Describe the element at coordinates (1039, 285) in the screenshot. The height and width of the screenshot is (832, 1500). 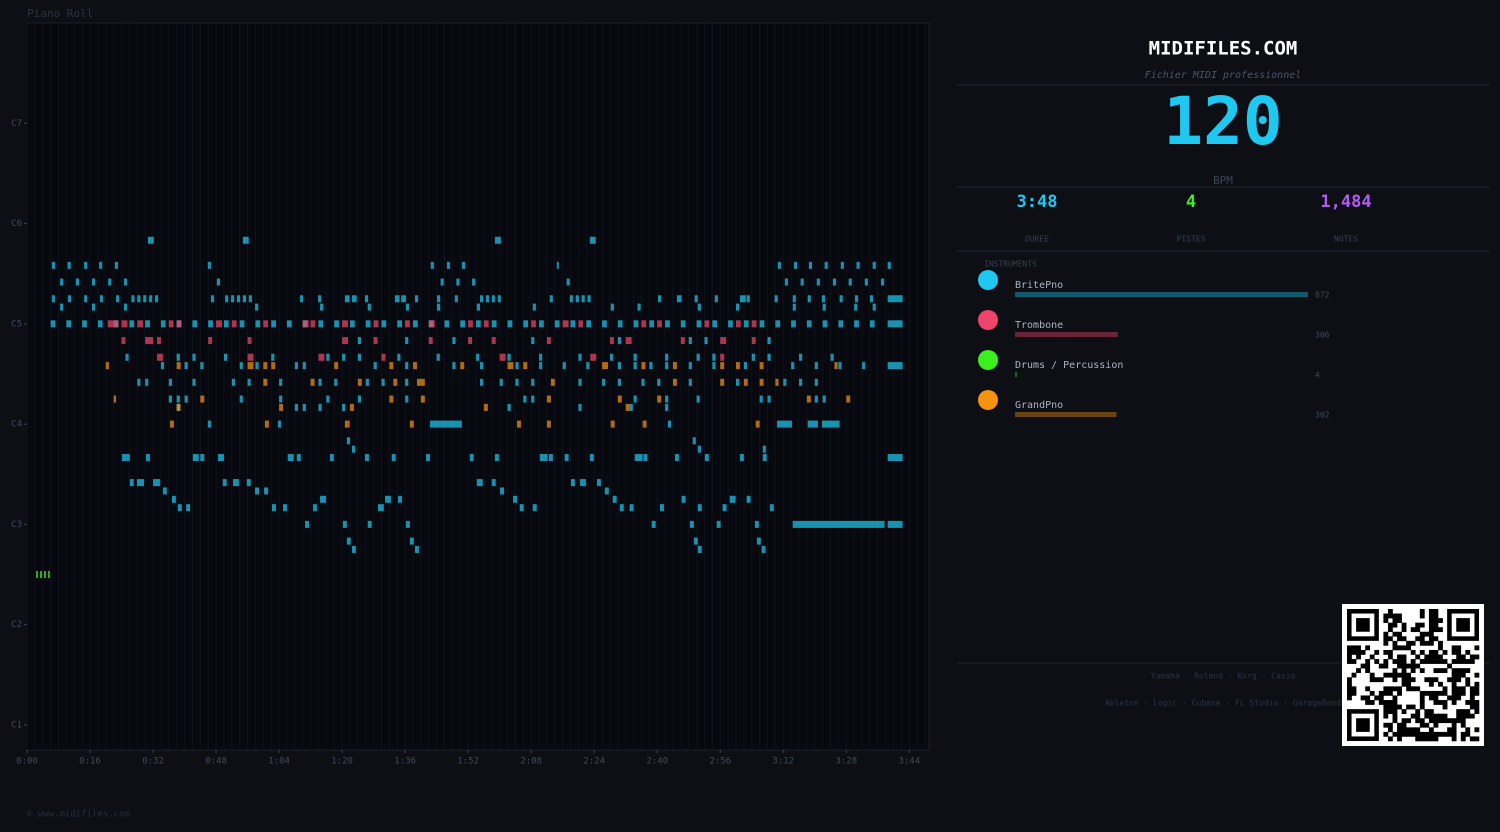
I see `instrument-name: BritePno` at that location.